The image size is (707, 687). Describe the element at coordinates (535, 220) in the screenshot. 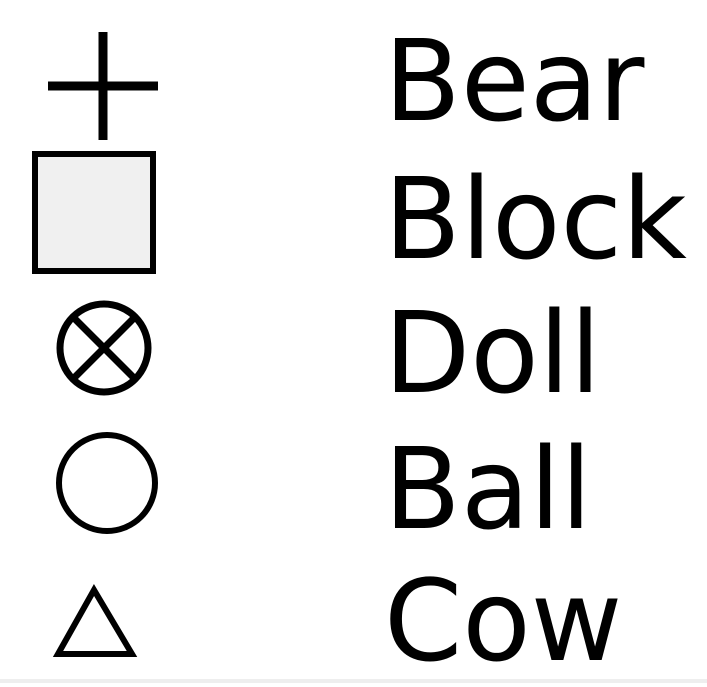

I see `legend-label-block: Block` at that location.